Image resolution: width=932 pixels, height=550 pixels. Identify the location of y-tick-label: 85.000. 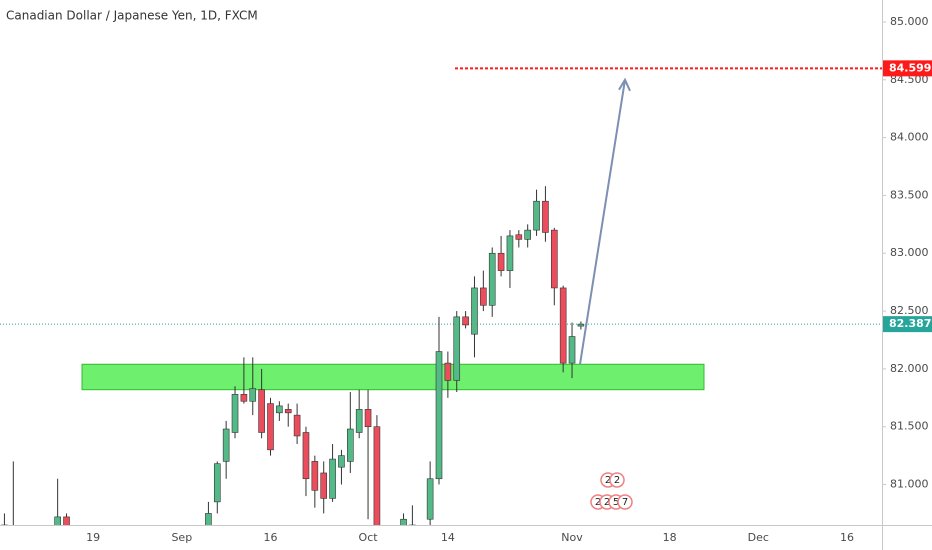
(909, 21).